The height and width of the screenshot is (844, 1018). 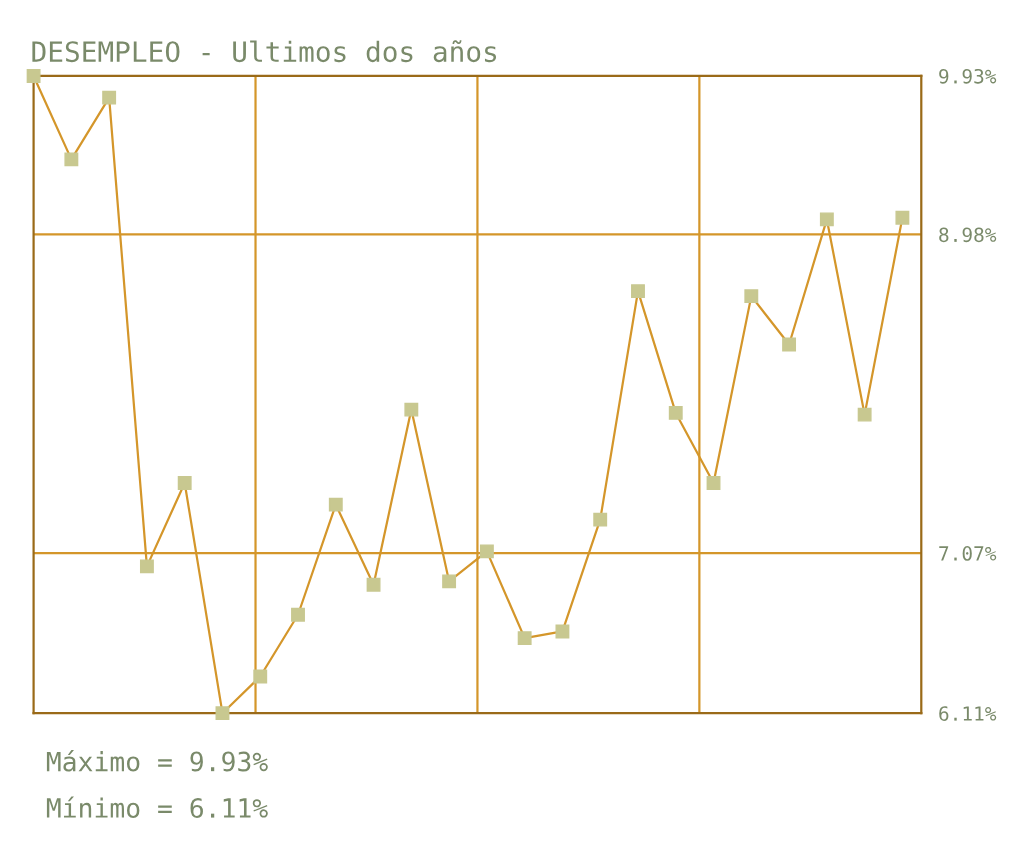 I want to click on text: Máximo = 9.93%, so click(x=157, y=761).